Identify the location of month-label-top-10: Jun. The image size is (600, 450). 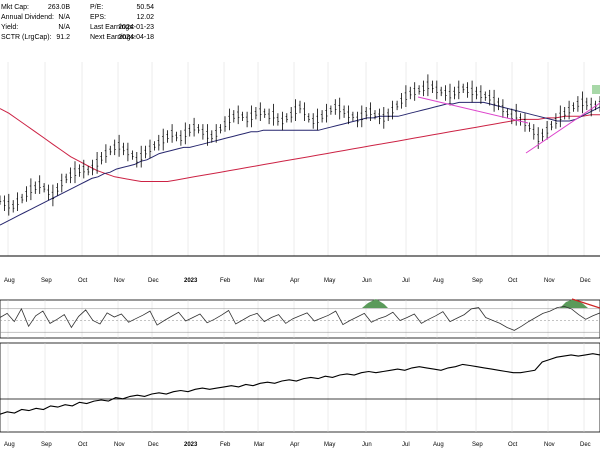
(367, 281).